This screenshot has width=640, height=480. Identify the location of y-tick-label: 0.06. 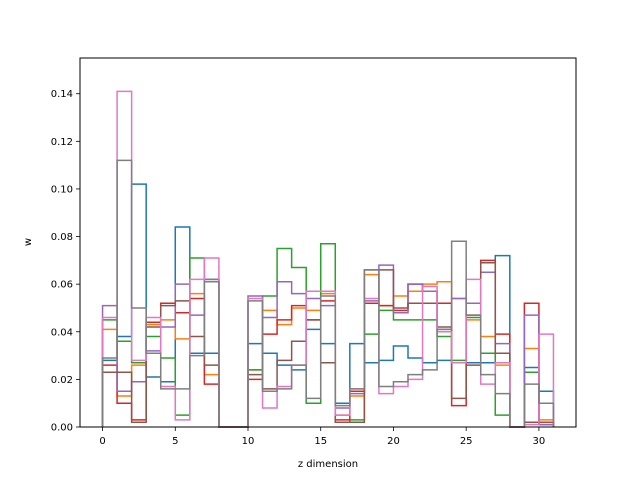
(62, 285).